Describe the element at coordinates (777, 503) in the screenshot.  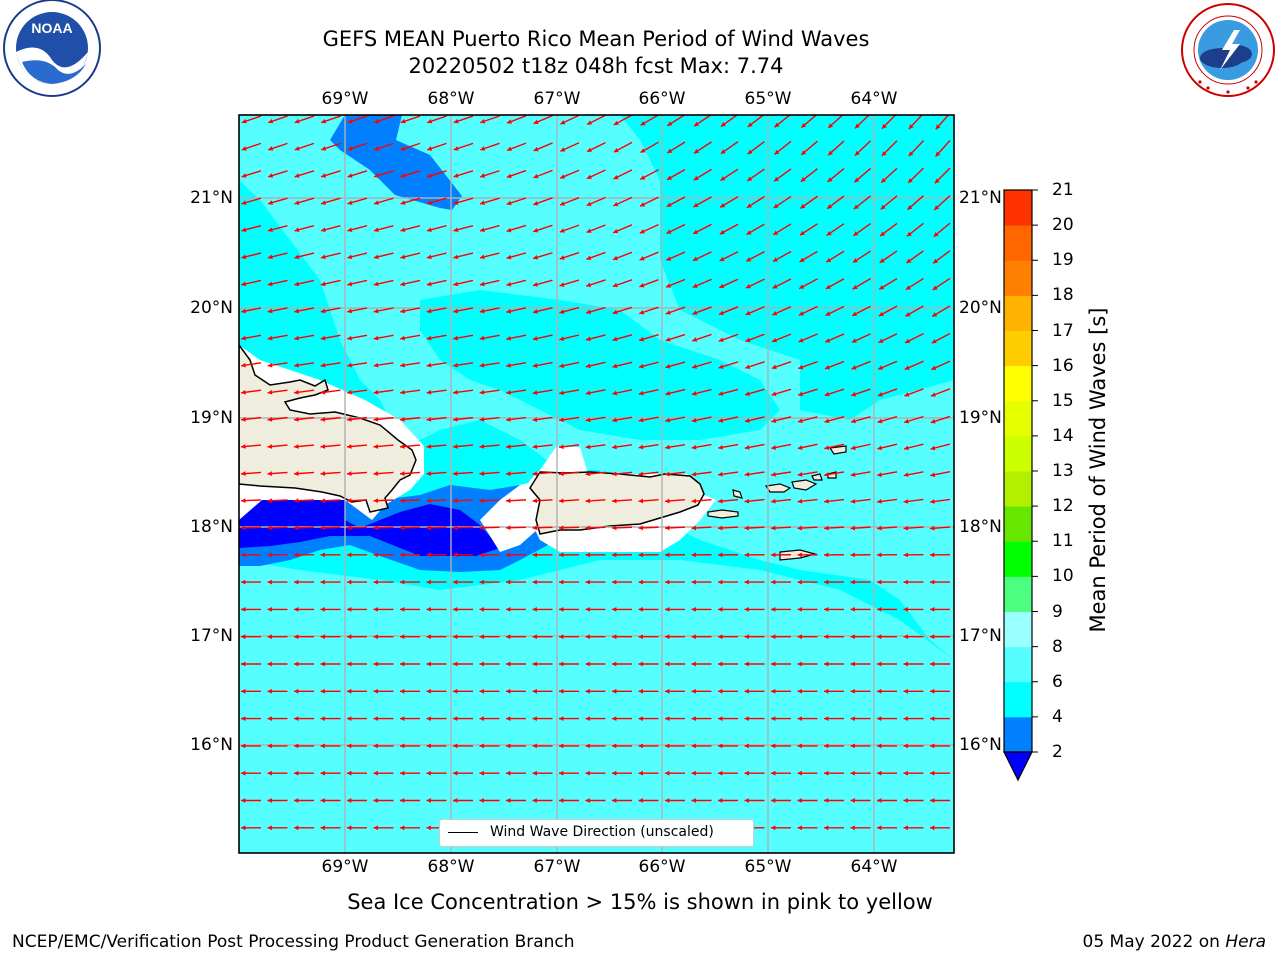
I see `land-virgin-islands` at that location.